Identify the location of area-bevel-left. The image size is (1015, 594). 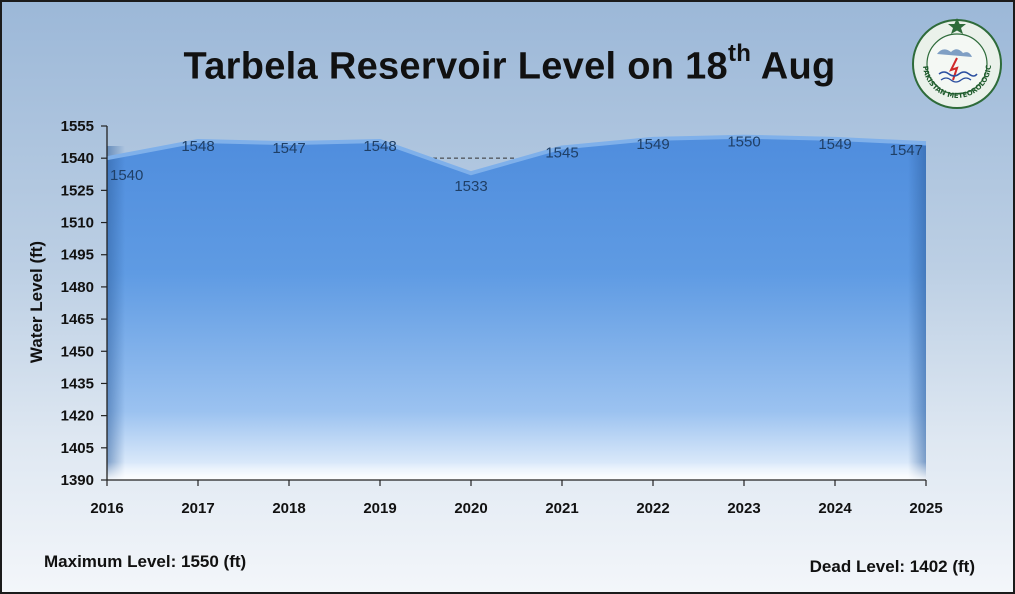
(116, 313).